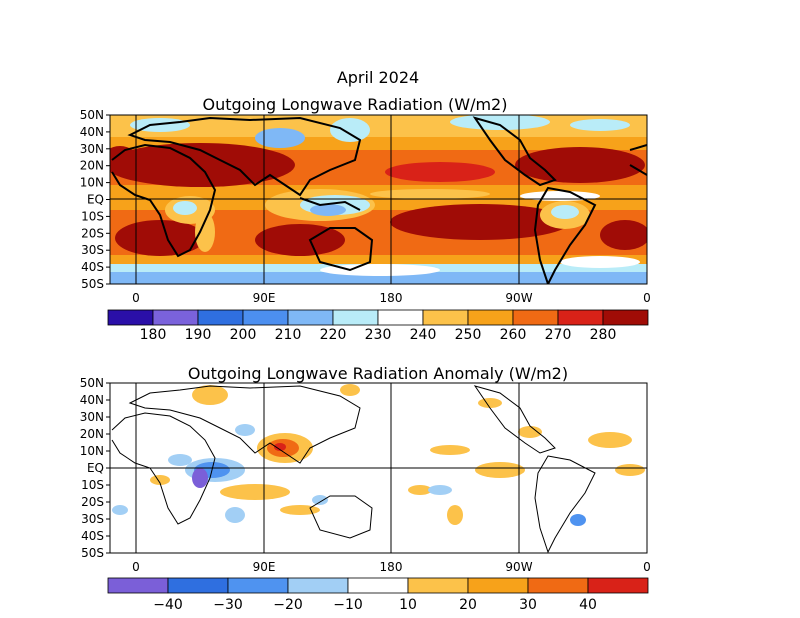  Describe the element at coordinates (153, 335) in the screenshot. I see `top_panel-colorbar-label: 180` at that location.